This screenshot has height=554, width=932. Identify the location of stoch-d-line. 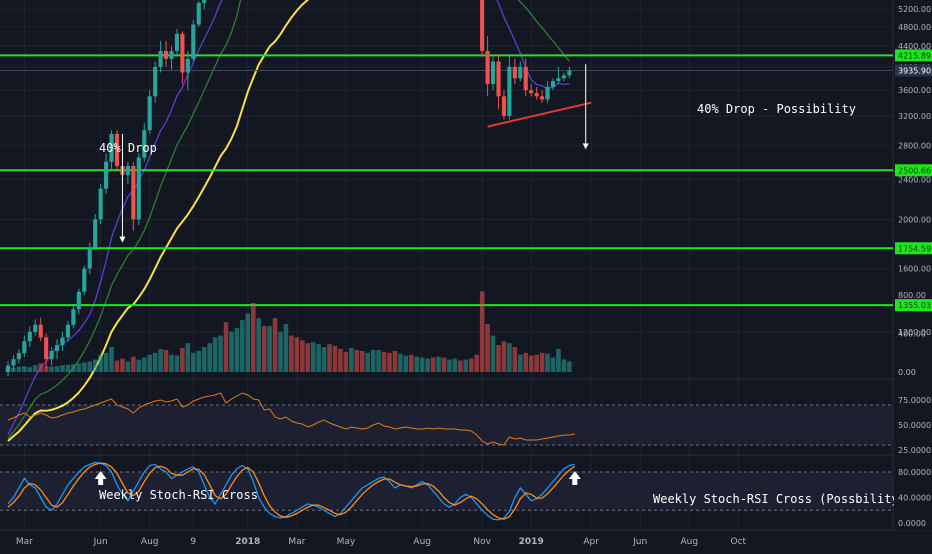
(291, 491).